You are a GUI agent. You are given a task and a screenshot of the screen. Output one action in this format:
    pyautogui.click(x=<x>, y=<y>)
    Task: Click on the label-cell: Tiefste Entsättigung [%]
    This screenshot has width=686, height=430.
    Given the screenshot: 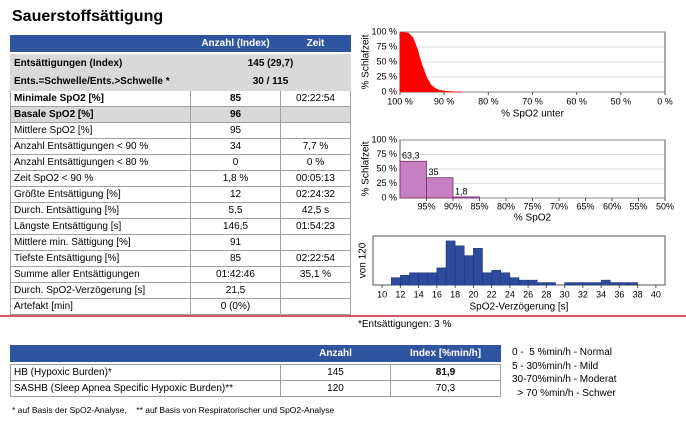 What is the action you would take?
    pyautogui.click(x=100, y=258)
    